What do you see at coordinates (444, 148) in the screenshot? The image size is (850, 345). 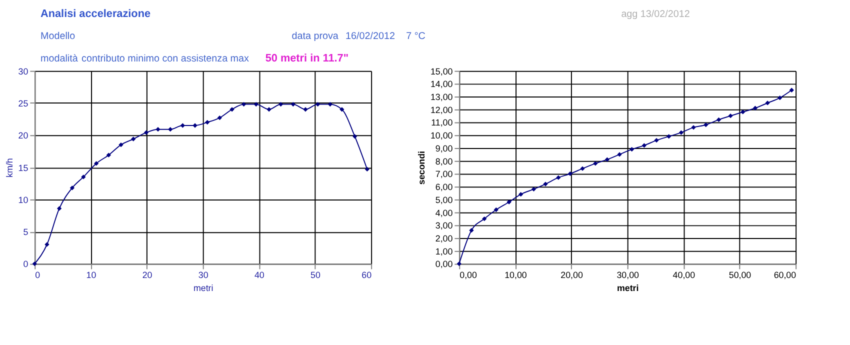 I see `y-tick-label: 9,00` at bounding box center [444, 148].